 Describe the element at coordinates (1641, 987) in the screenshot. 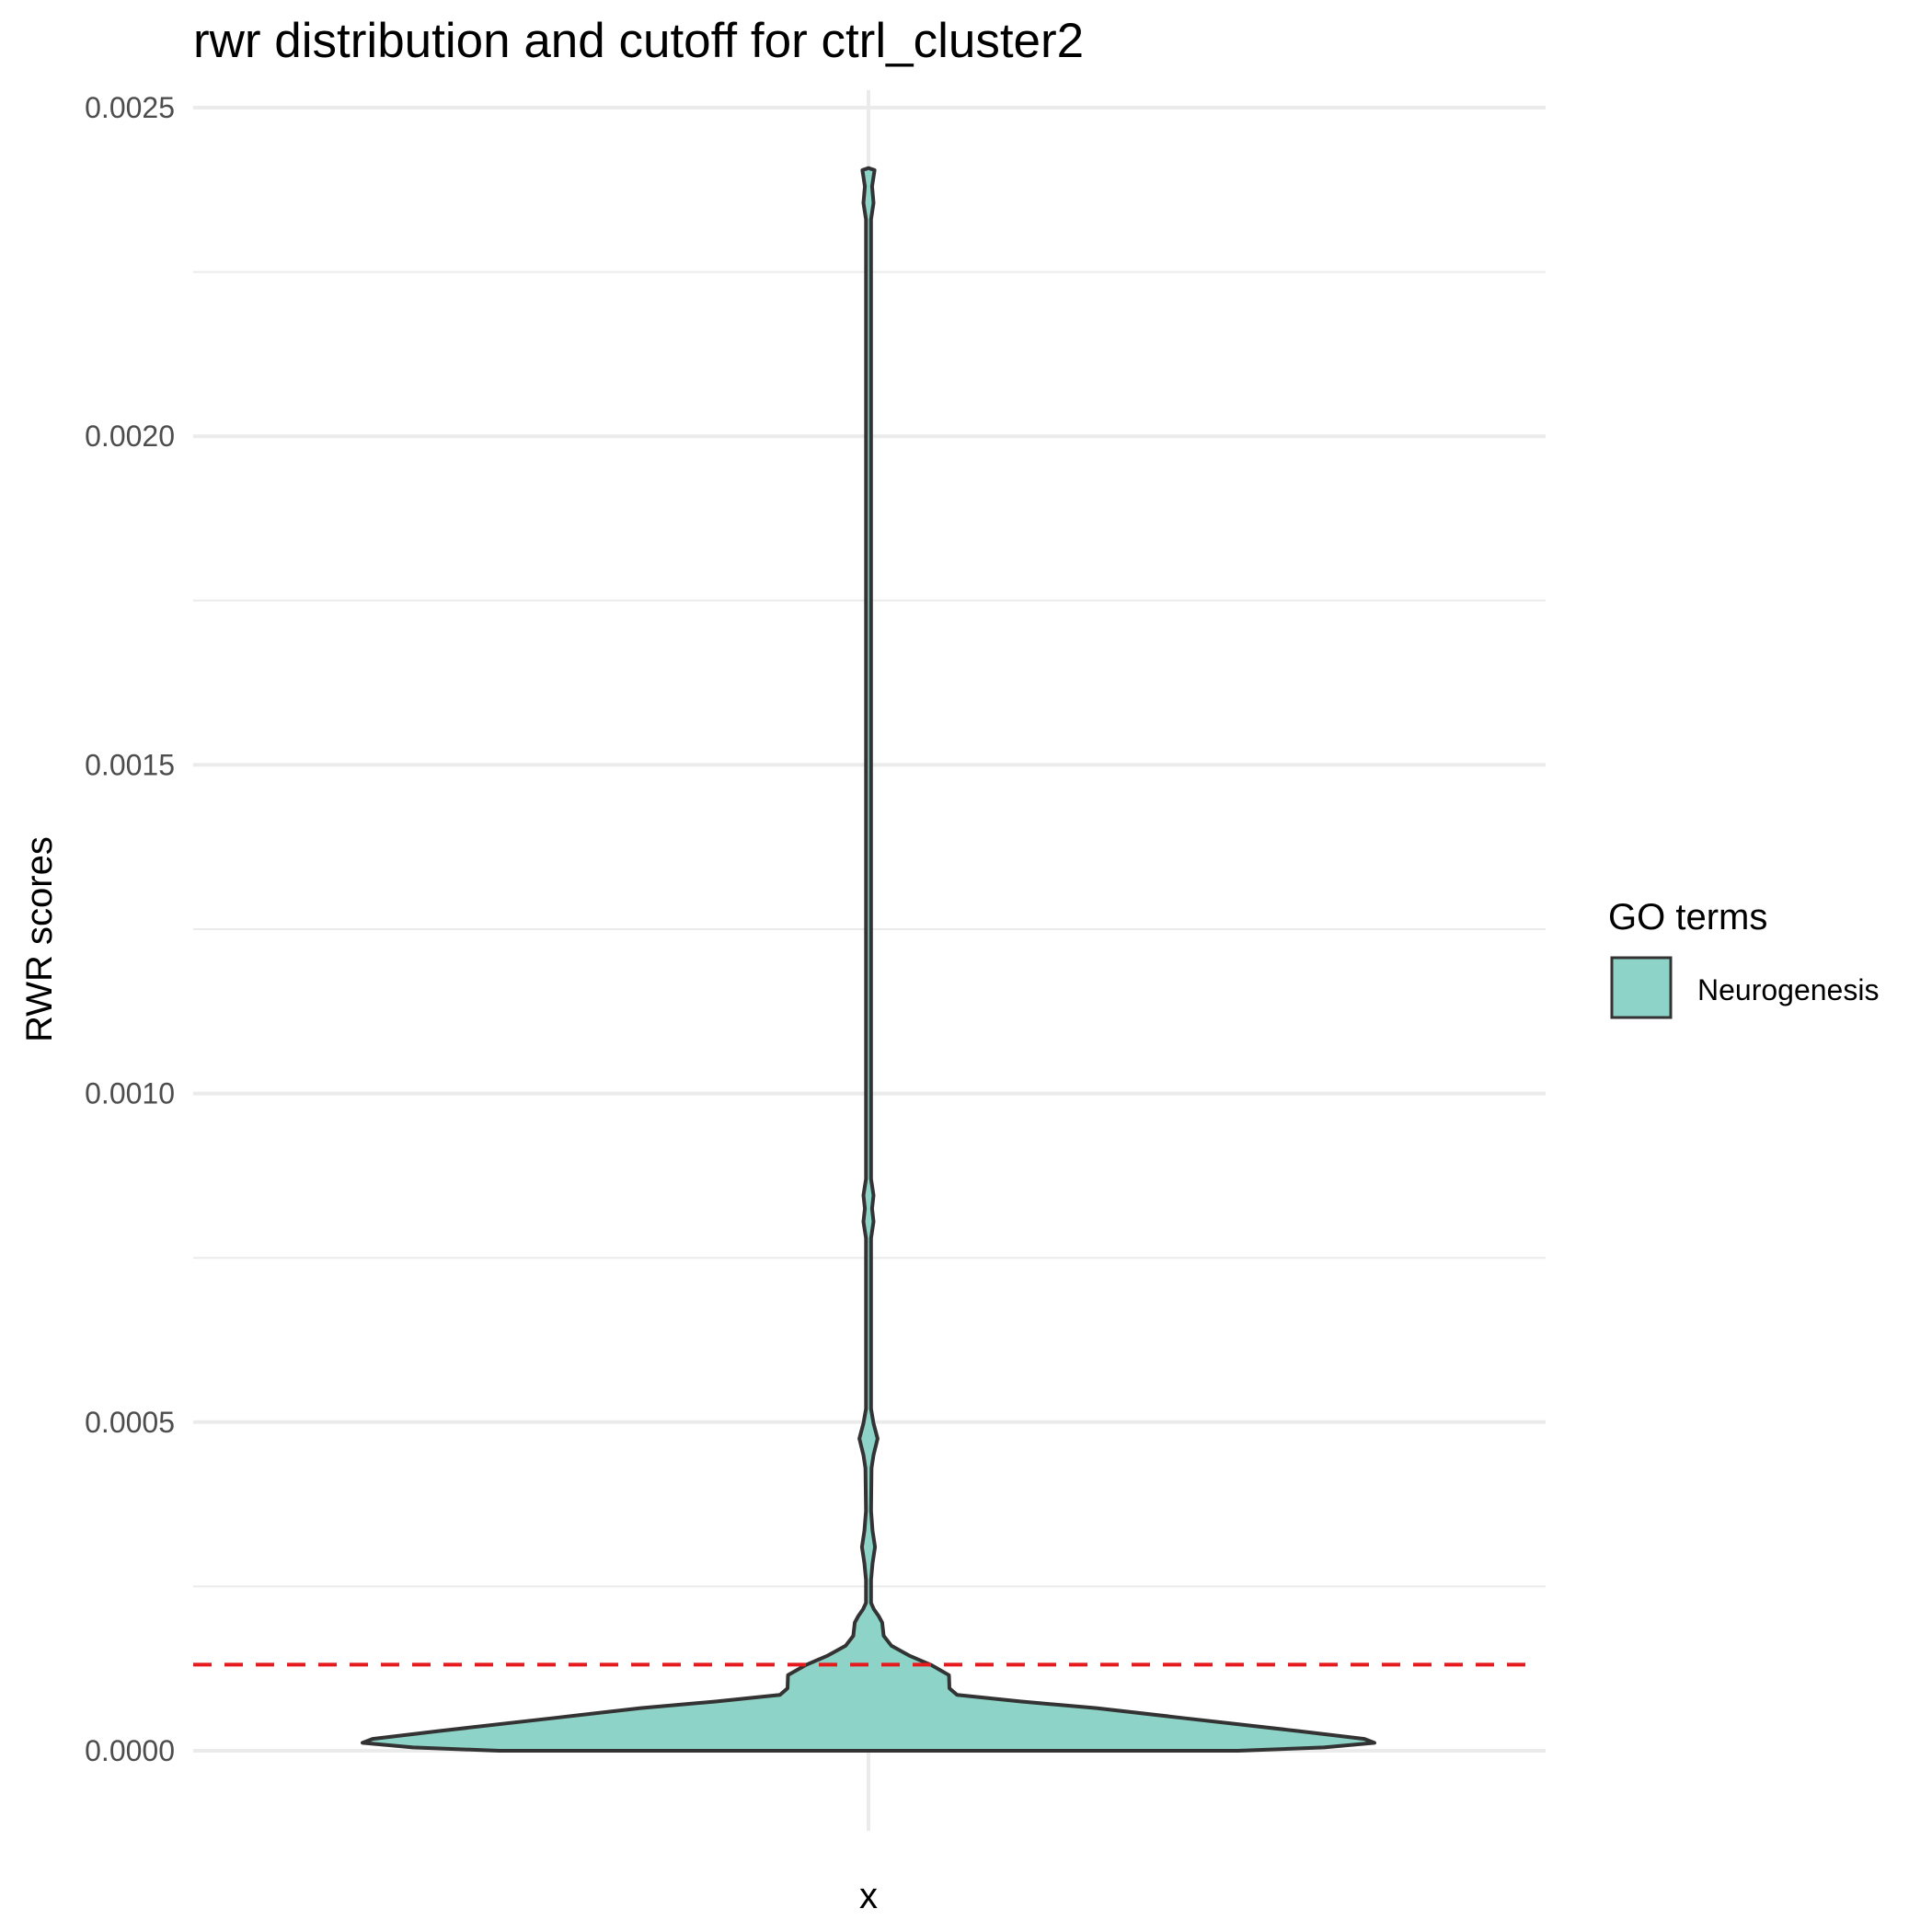

I see `legend-key-neurogenesis` at that location.